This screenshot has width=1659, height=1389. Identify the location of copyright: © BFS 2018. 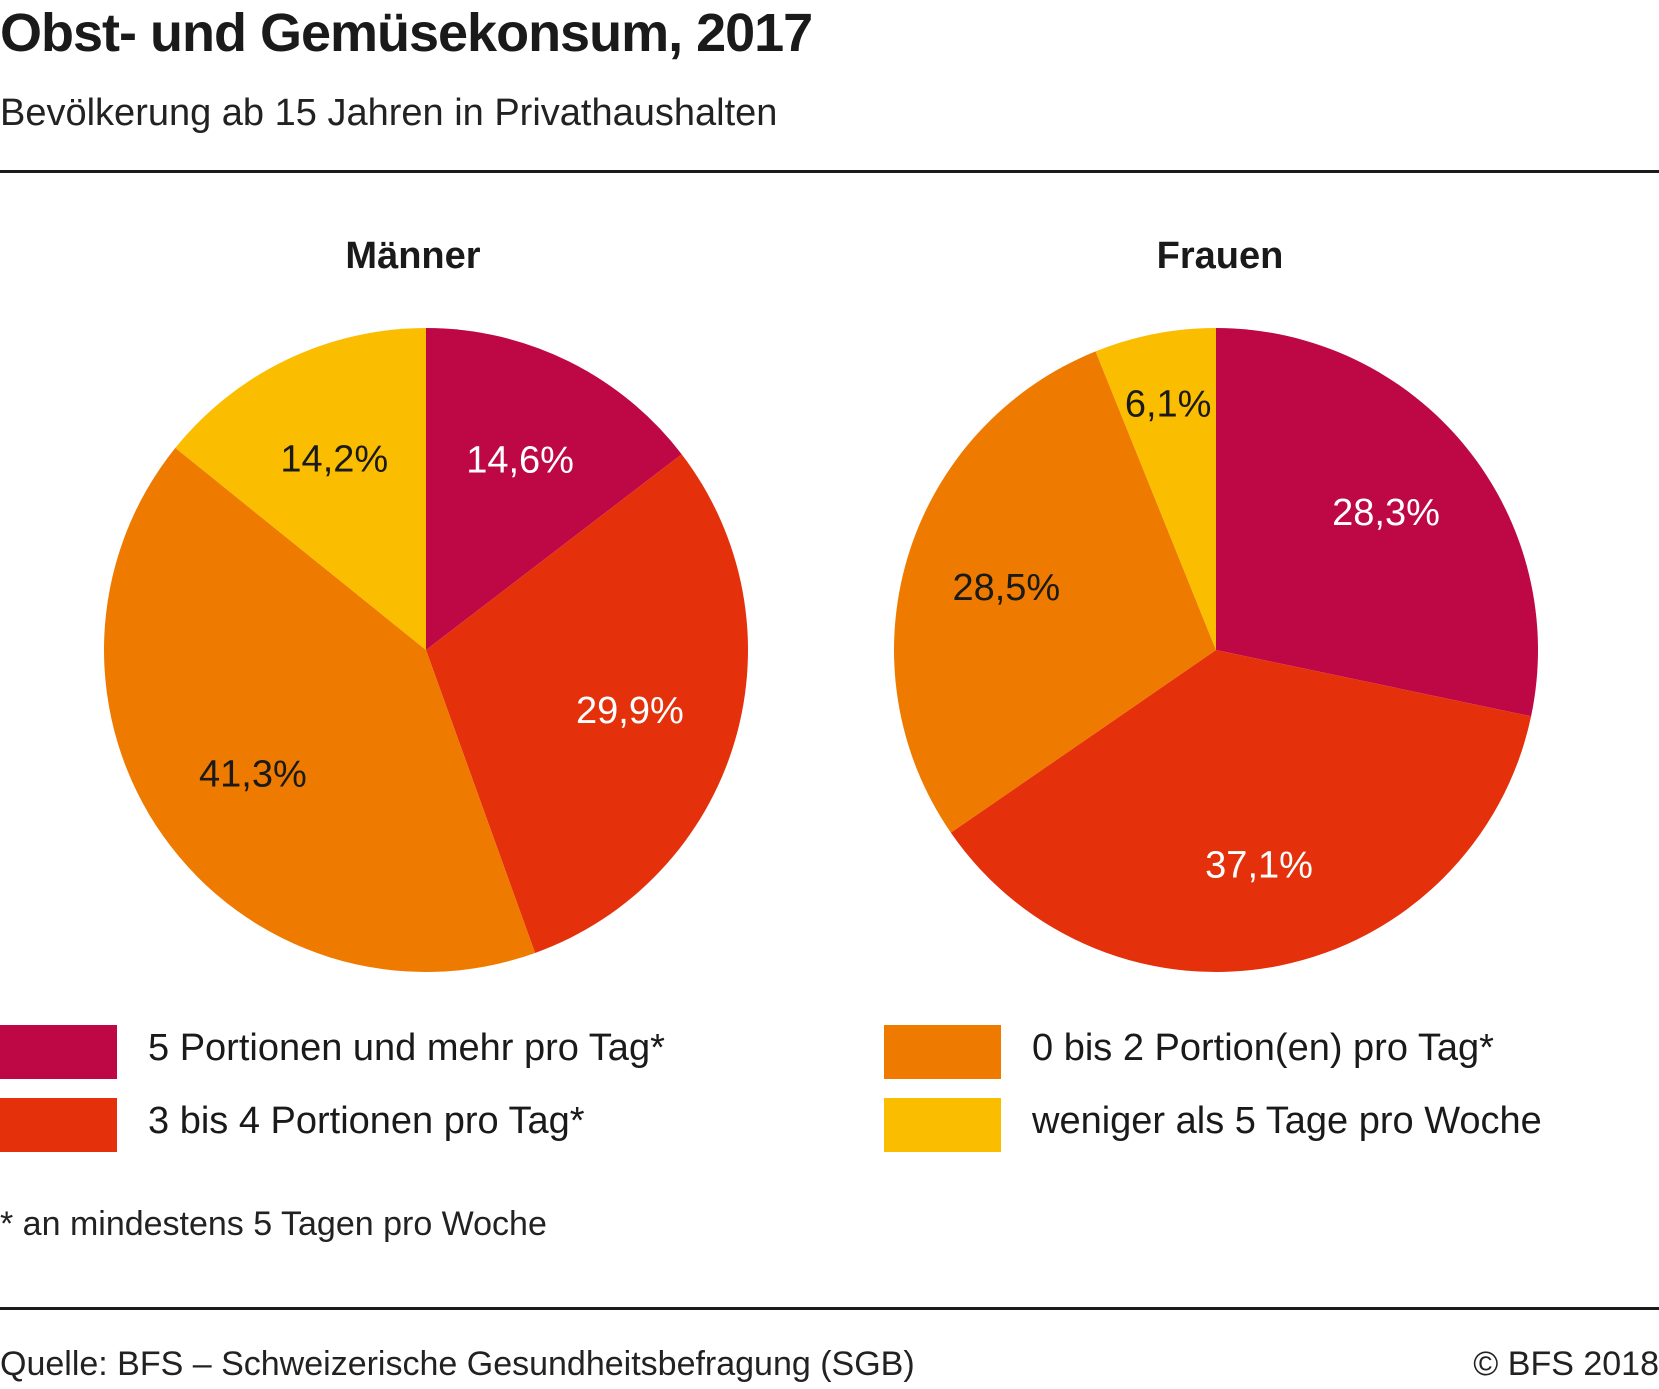
(1566, 1364).